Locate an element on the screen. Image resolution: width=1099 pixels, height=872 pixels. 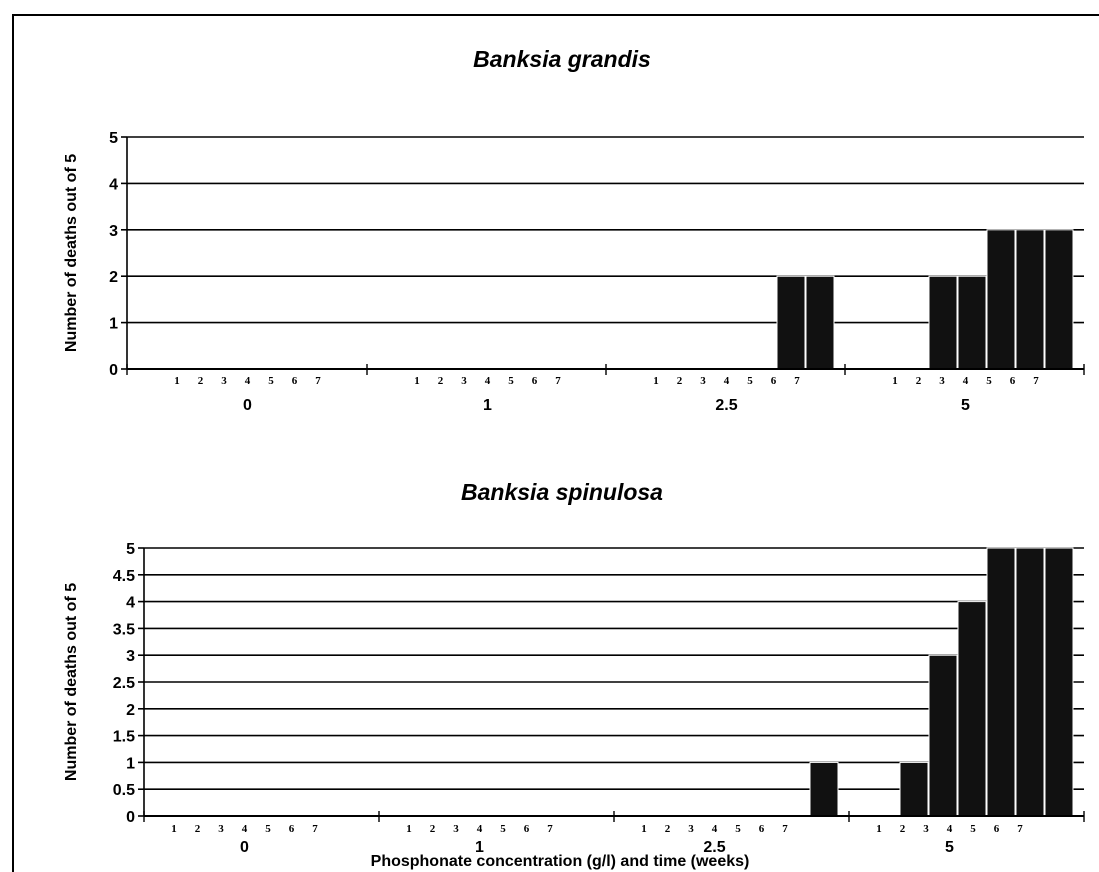
y-tick-label: 2.5 is located at coordinates (124, 683).